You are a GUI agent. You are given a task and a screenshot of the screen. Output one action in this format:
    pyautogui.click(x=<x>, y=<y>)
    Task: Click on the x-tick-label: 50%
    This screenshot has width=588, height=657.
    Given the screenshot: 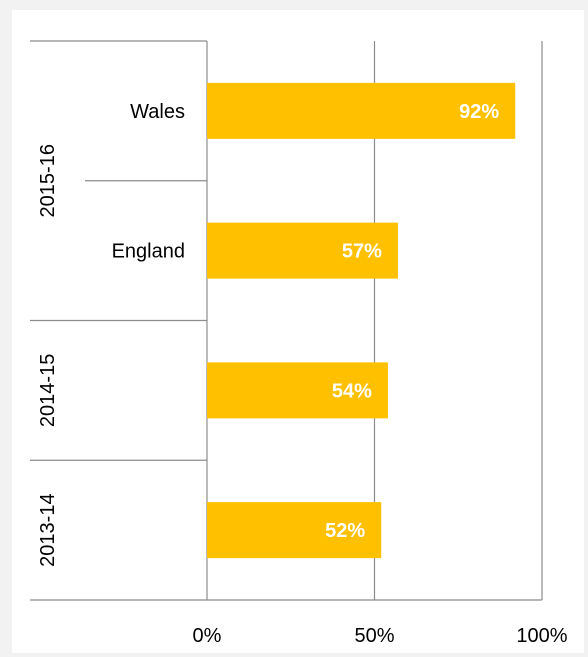 What is the action you would take?
    pyautogui.click(x=374, y=636)
    